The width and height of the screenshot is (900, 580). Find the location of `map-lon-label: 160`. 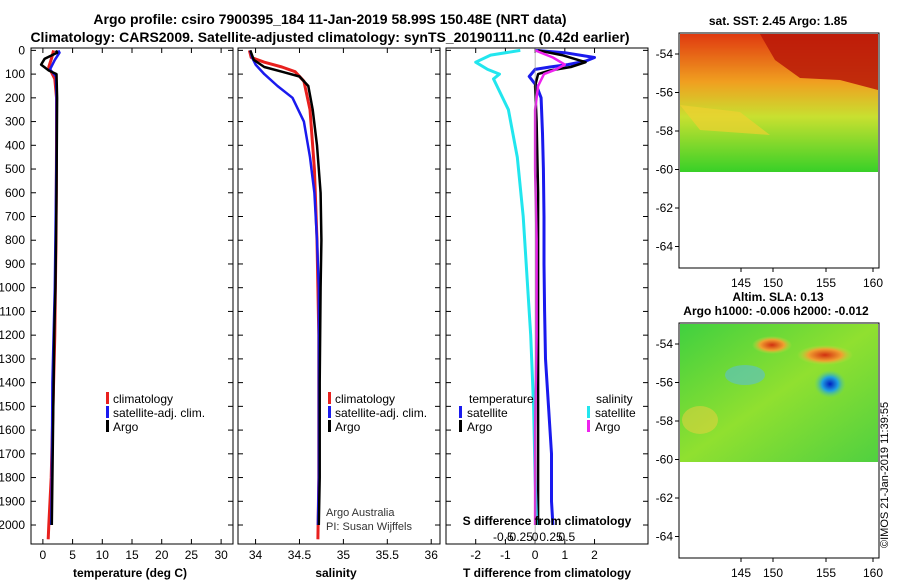

map-lon-label: 160 is located at coordinates (873, 283).